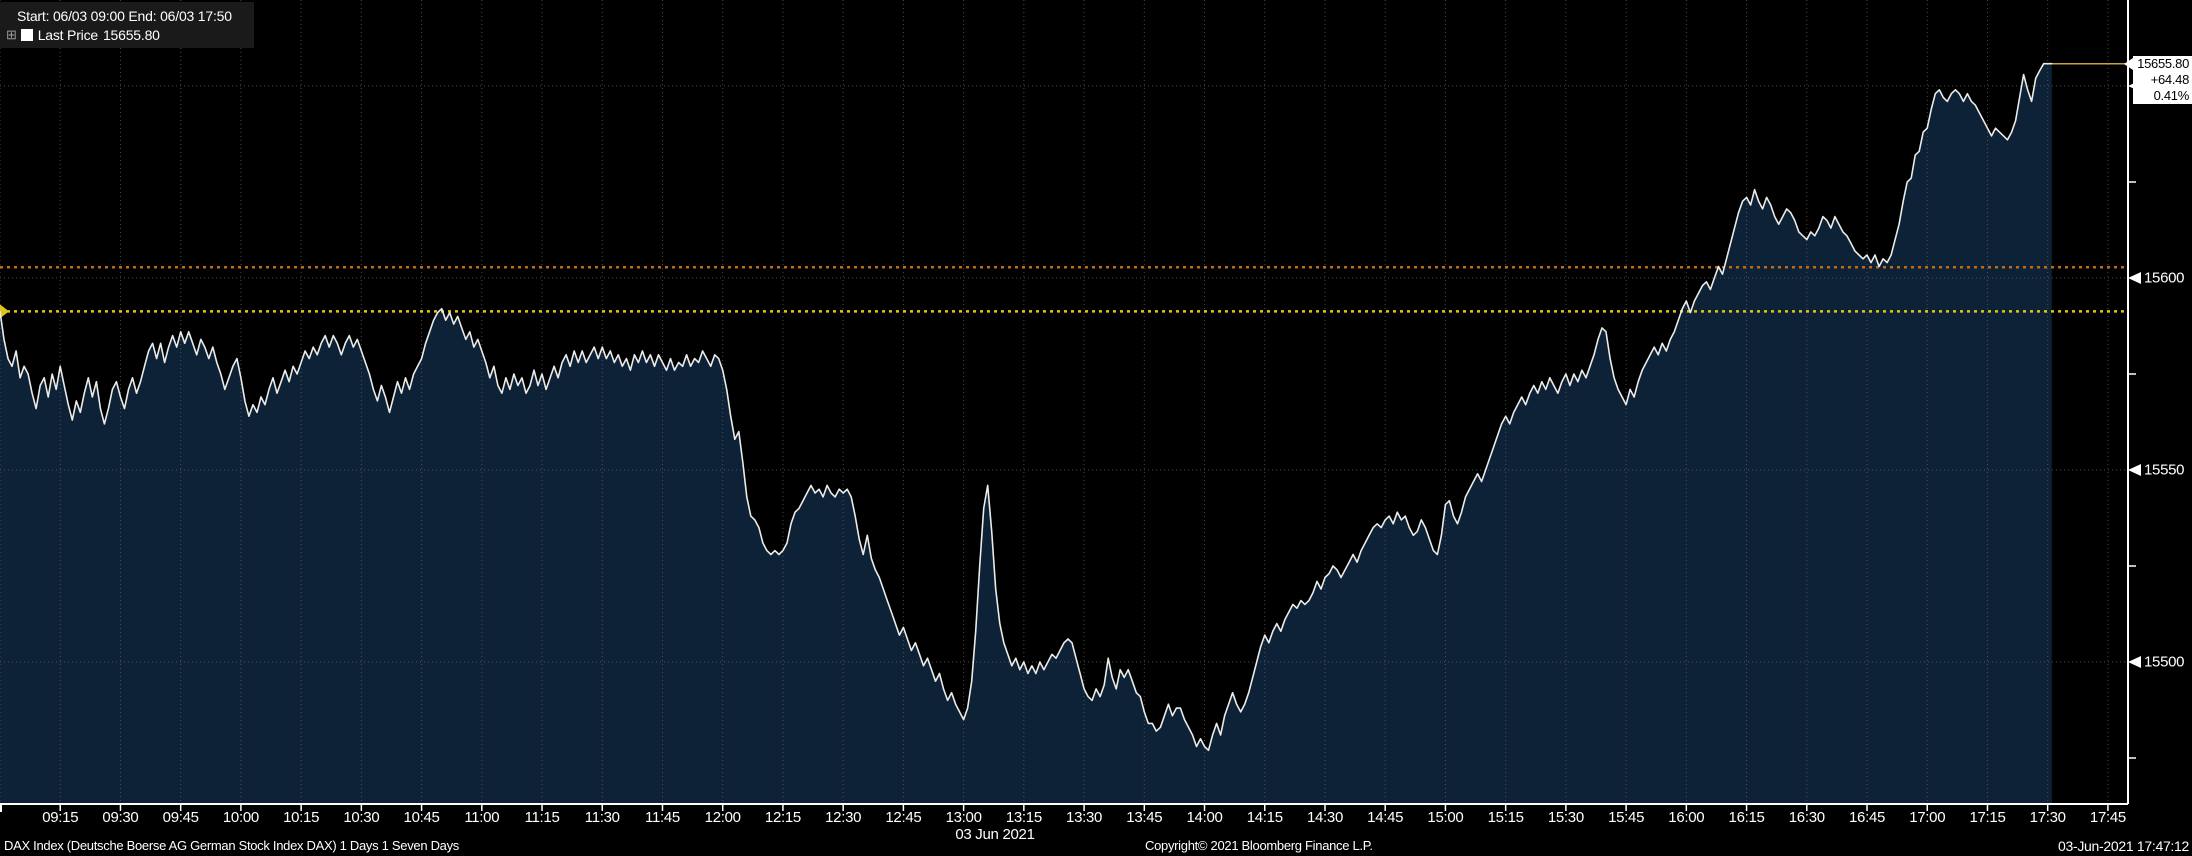 The image size is (2192, 856). What do you see at coordinates (421, 817) in the screenshot?
I see `x-axis-label: 10:45` at bounding box center [421, 817].